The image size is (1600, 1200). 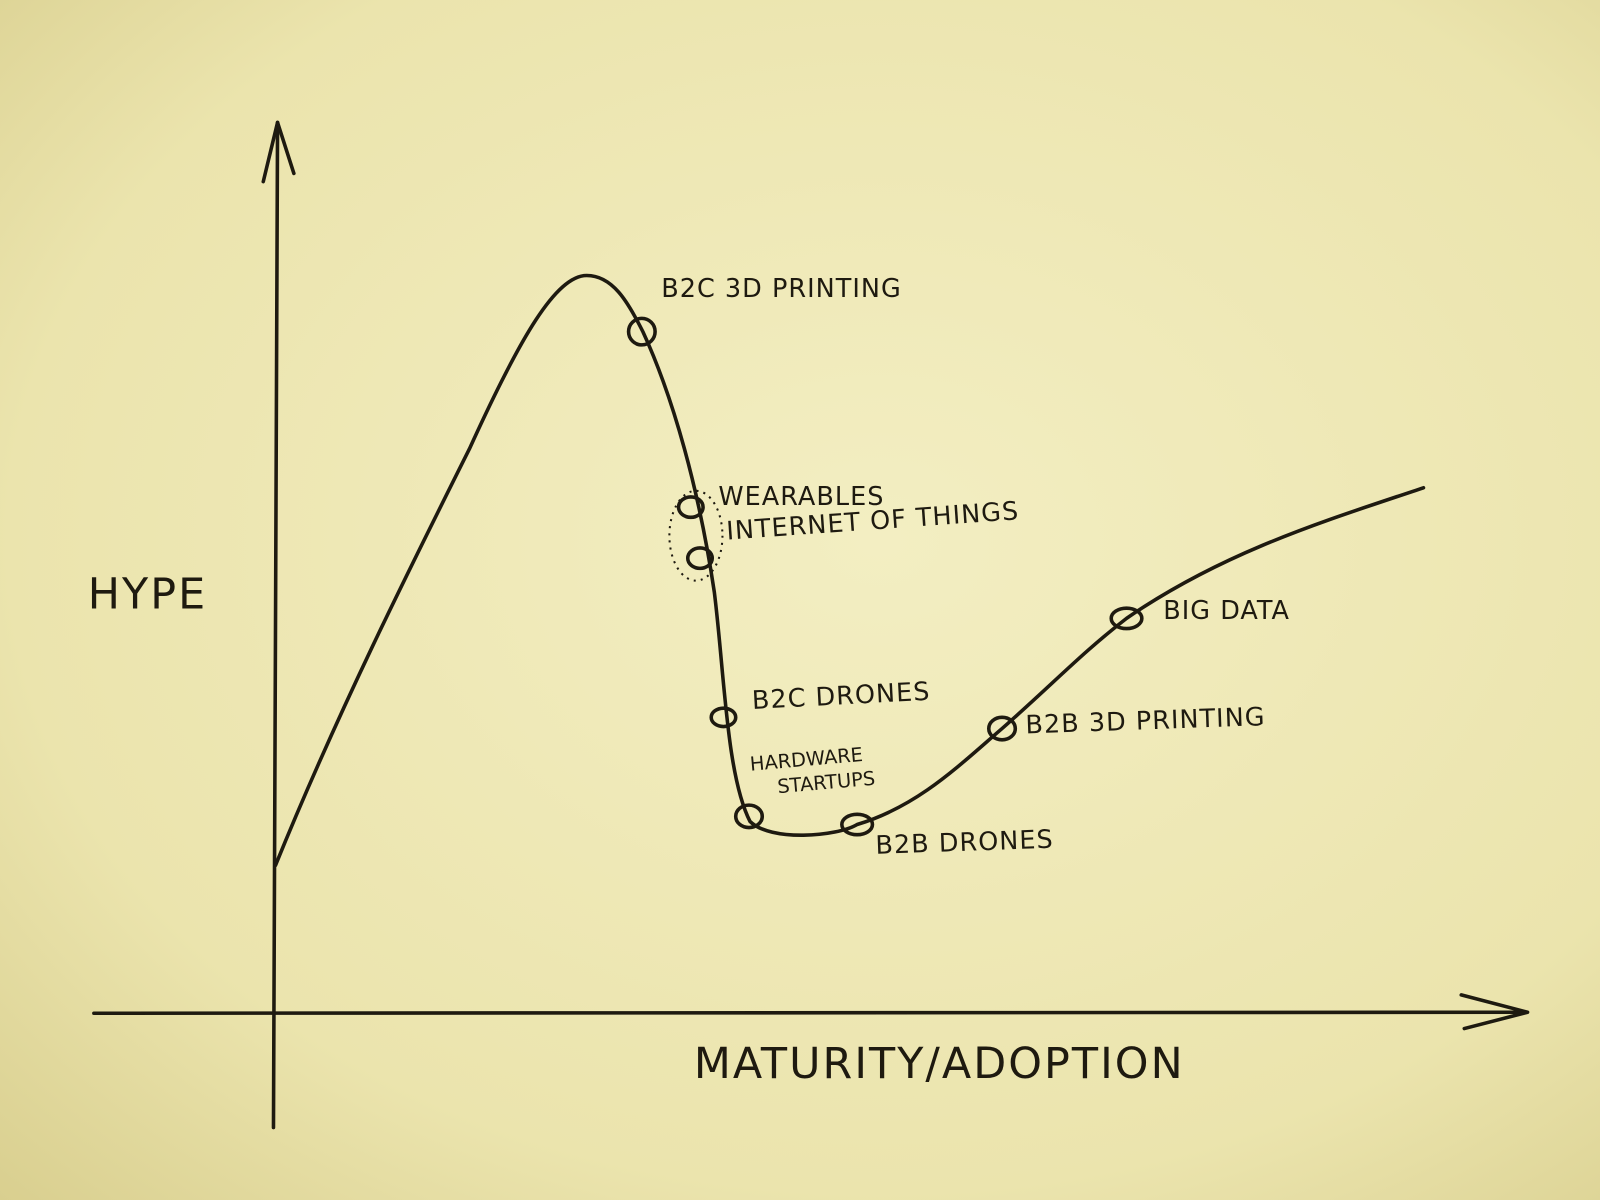 I want to click on node-label: B2B DRONES, so click(x=964, y=843).